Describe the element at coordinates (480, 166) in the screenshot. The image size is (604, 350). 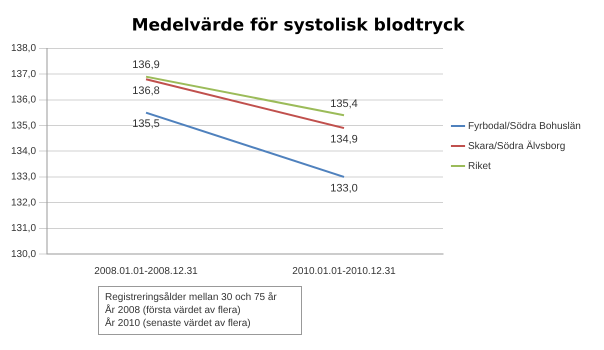
I see `legend-label: Riket` at that location.